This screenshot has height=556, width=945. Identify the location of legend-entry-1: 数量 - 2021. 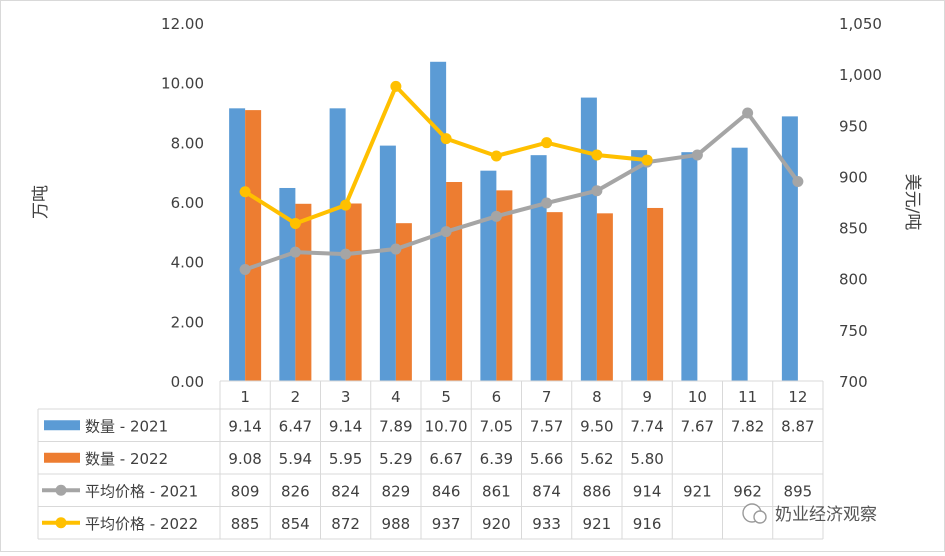
(126, 426).